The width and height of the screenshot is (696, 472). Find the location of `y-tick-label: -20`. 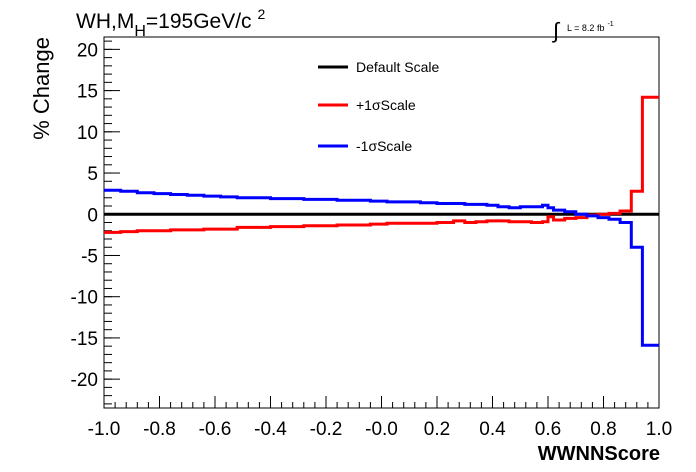

y-tick-label: -20 is located at coordinates (84, 380).